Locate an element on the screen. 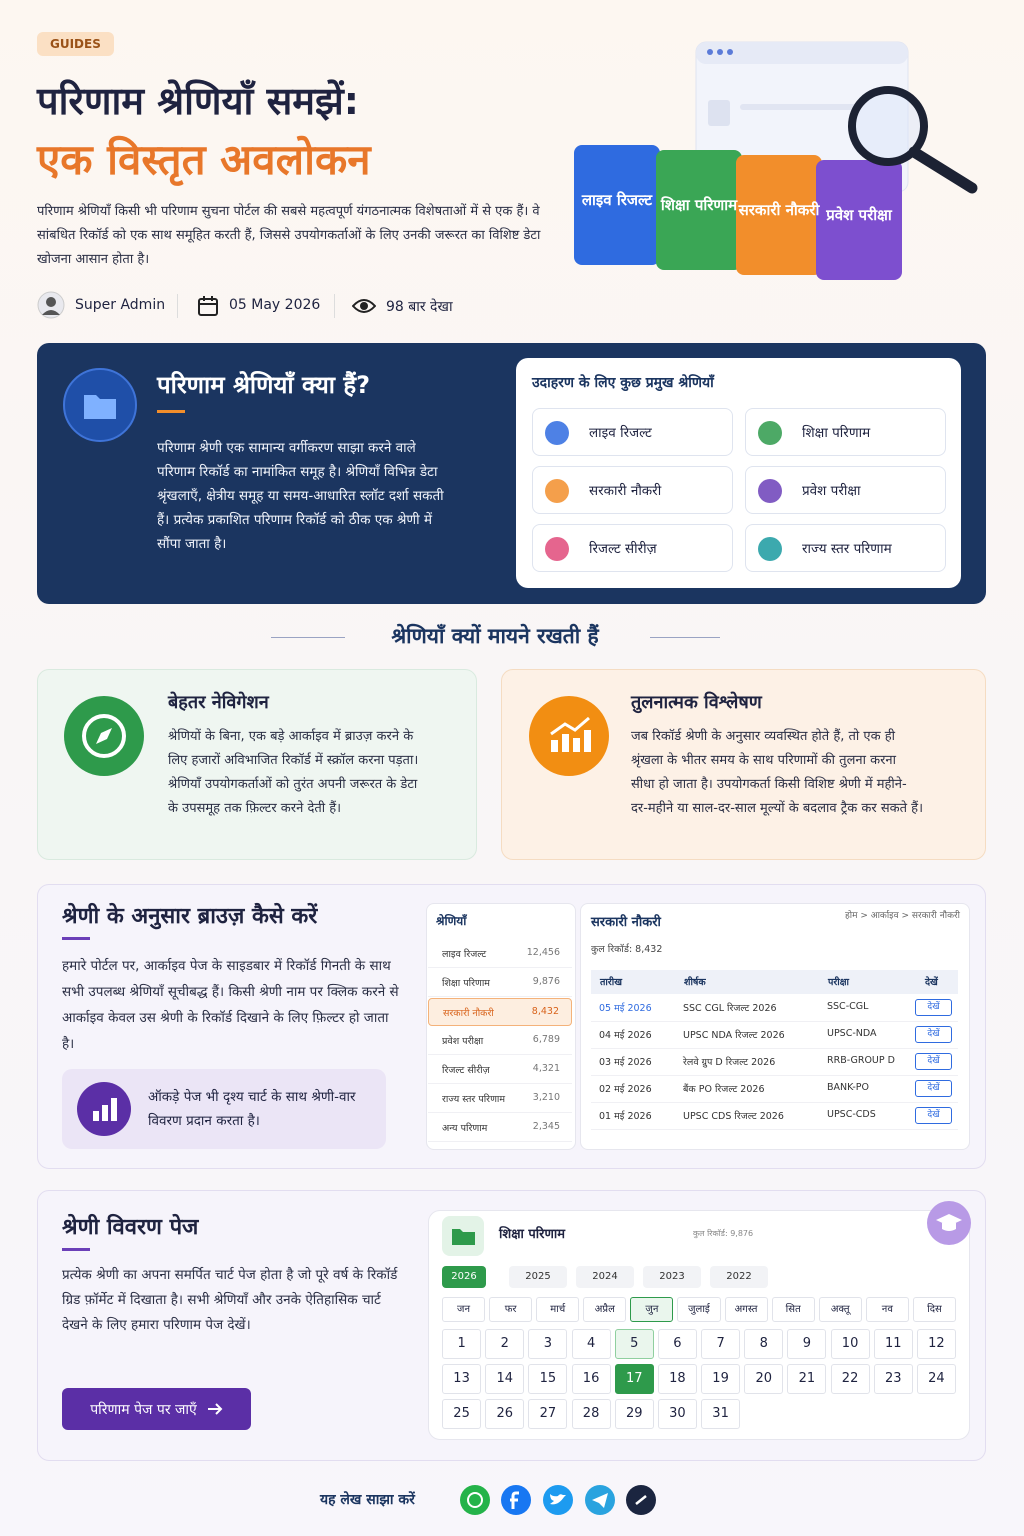 The height and width of the screenshot is (1536, 1024). day-cell: 24 is located at coordinates (936, 1379).